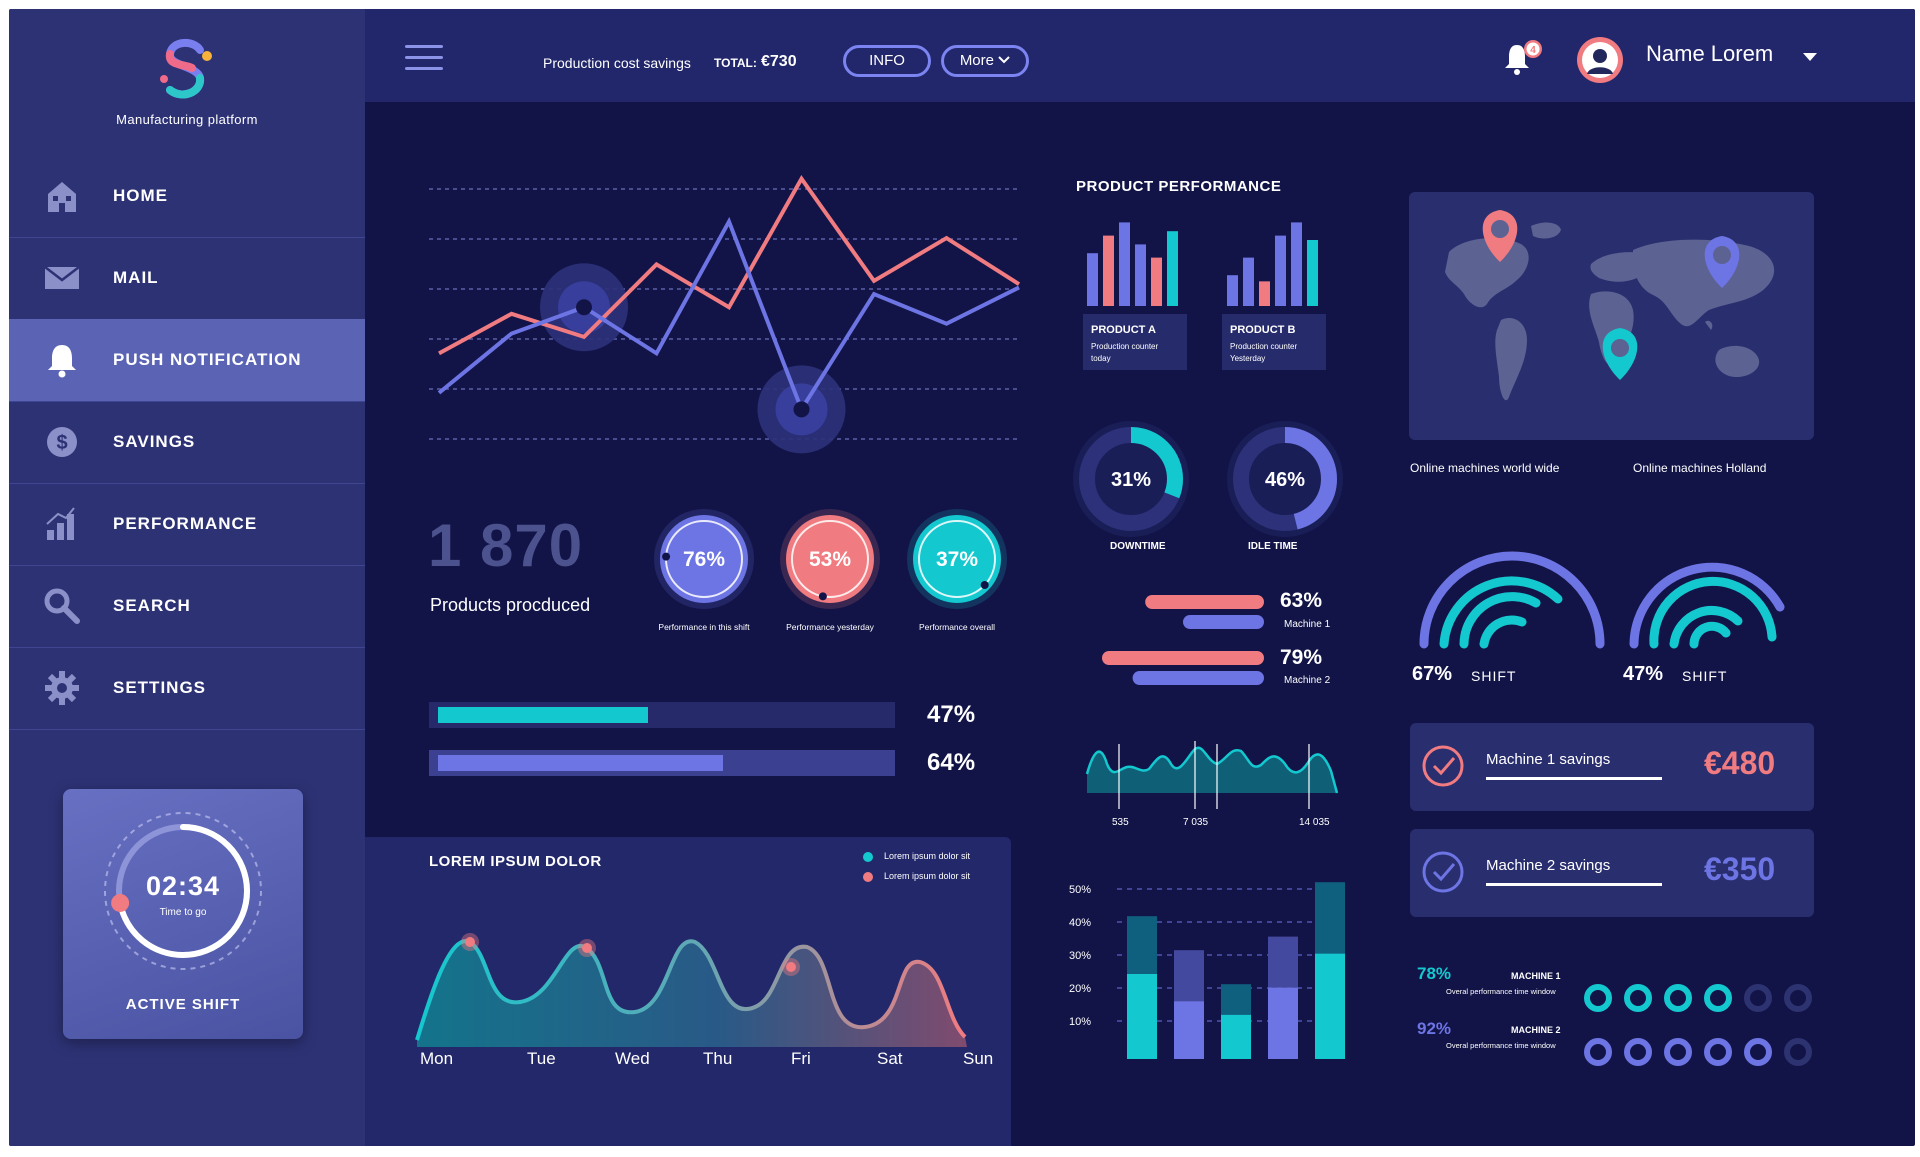 The height and width of the screenshot is (1157, 1920). I want to click on sidebar-item-label: PUSH NOTIFICATION, so click(207, 359).